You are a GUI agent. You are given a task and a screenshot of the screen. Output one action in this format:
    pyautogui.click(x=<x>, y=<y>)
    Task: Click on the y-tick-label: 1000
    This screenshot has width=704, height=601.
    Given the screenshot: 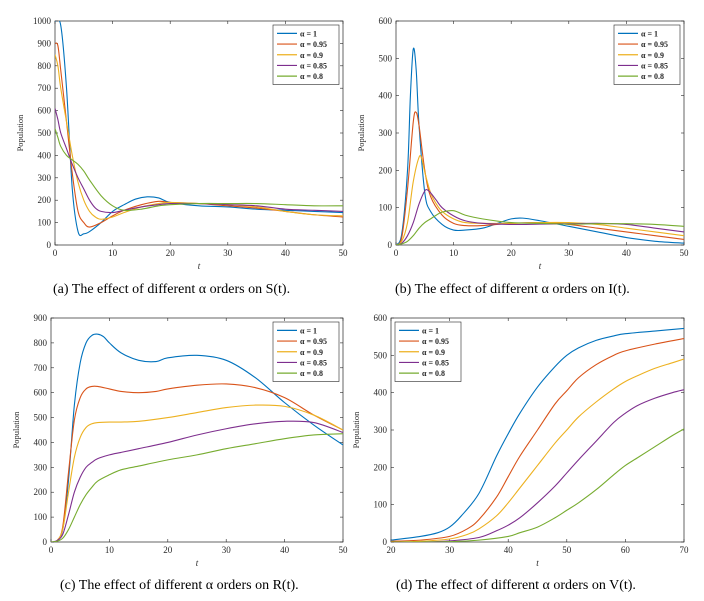 What is the action you would take?
    pyautogui.click(x=42, y=21)
    